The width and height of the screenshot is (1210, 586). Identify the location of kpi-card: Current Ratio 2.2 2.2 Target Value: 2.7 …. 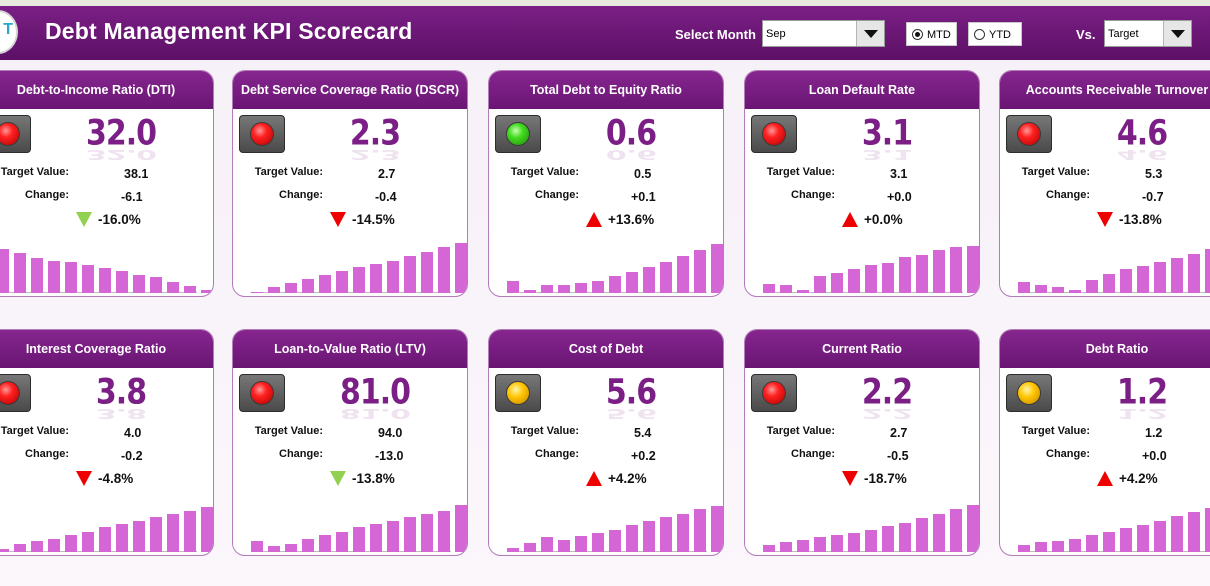
(862, 442).